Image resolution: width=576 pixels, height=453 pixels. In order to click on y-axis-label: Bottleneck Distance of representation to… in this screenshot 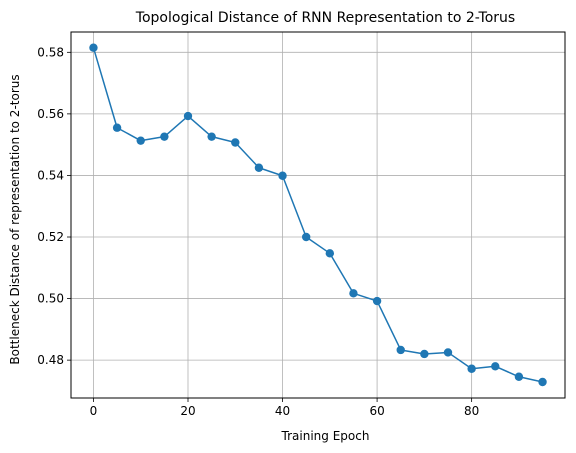, I will do `click(15, 219)`.